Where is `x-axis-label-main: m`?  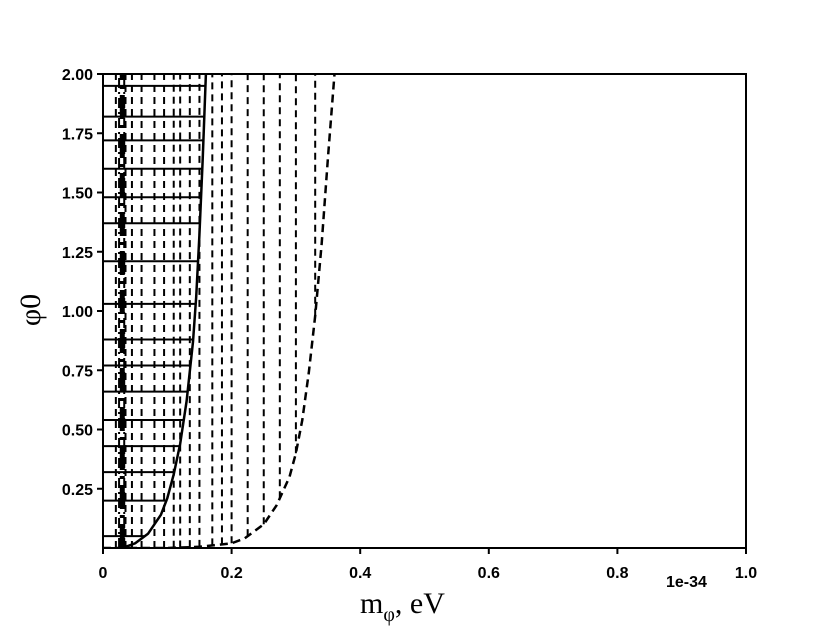 x-axis-label-main: m is located at coordinates (371, 603).